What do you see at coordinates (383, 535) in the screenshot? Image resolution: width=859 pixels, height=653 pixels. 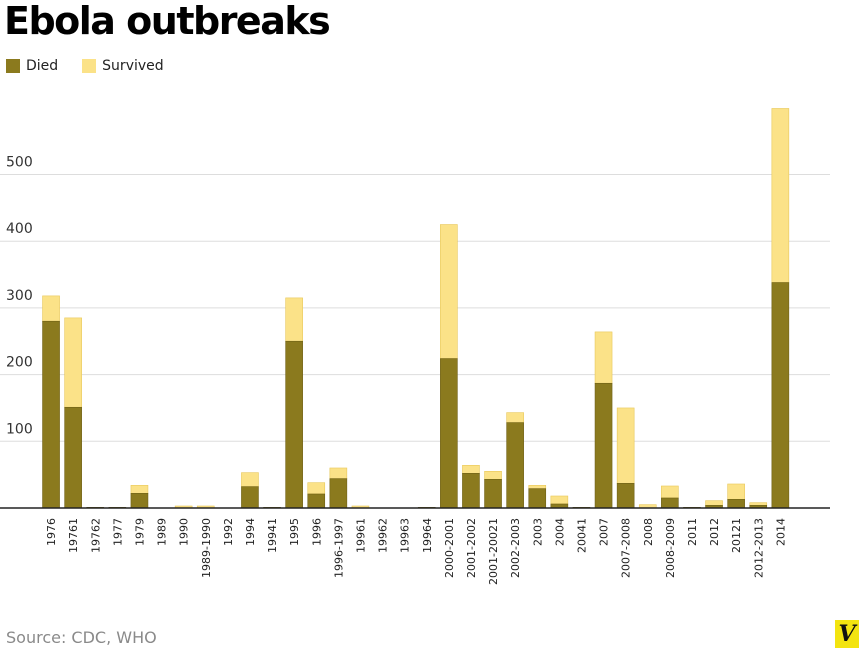 I see `x-tick-label: 19962` at bounding box center [383, 535].